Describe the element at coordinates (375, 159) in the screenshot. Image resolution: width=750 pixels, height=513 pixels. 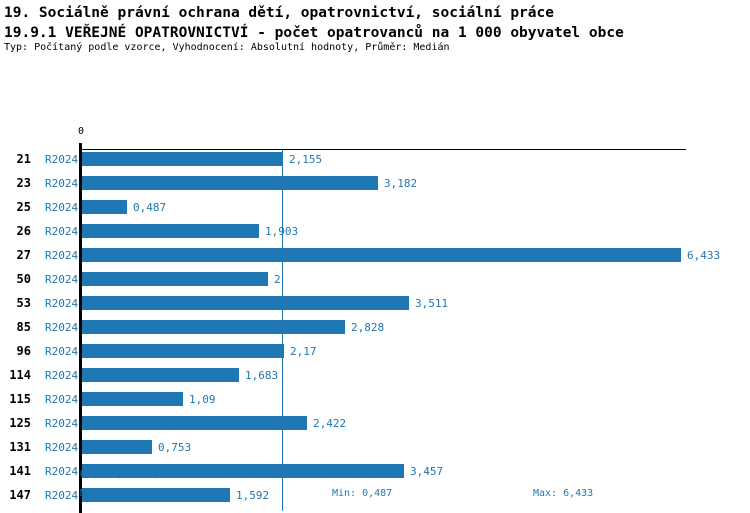
I see `chart-row: 21 R2024 2,155` at that location.